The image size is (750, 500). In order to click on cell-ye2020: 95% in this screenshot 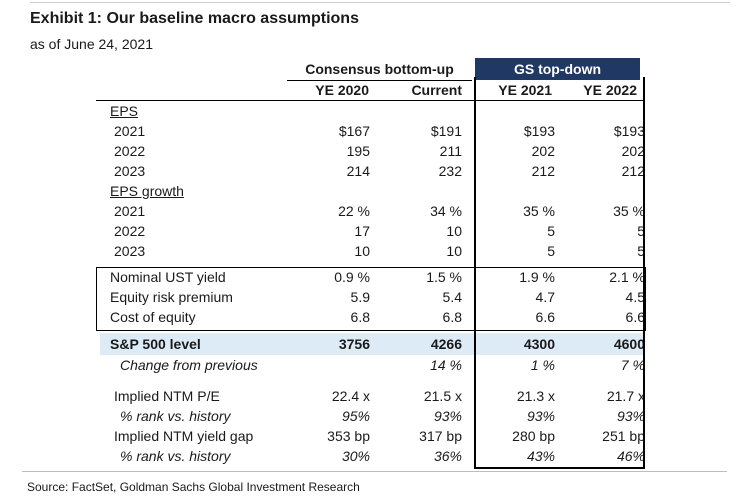, I will do `click(355, 416)`.